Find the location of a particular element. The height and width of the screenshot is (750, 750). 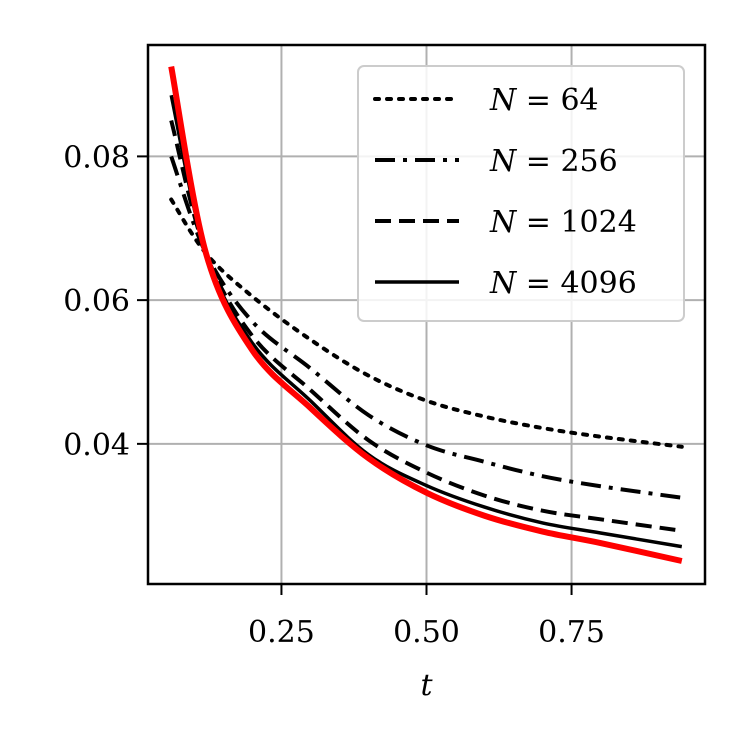

x-tick-label: 0.50 is located at coordinates (426, 632).